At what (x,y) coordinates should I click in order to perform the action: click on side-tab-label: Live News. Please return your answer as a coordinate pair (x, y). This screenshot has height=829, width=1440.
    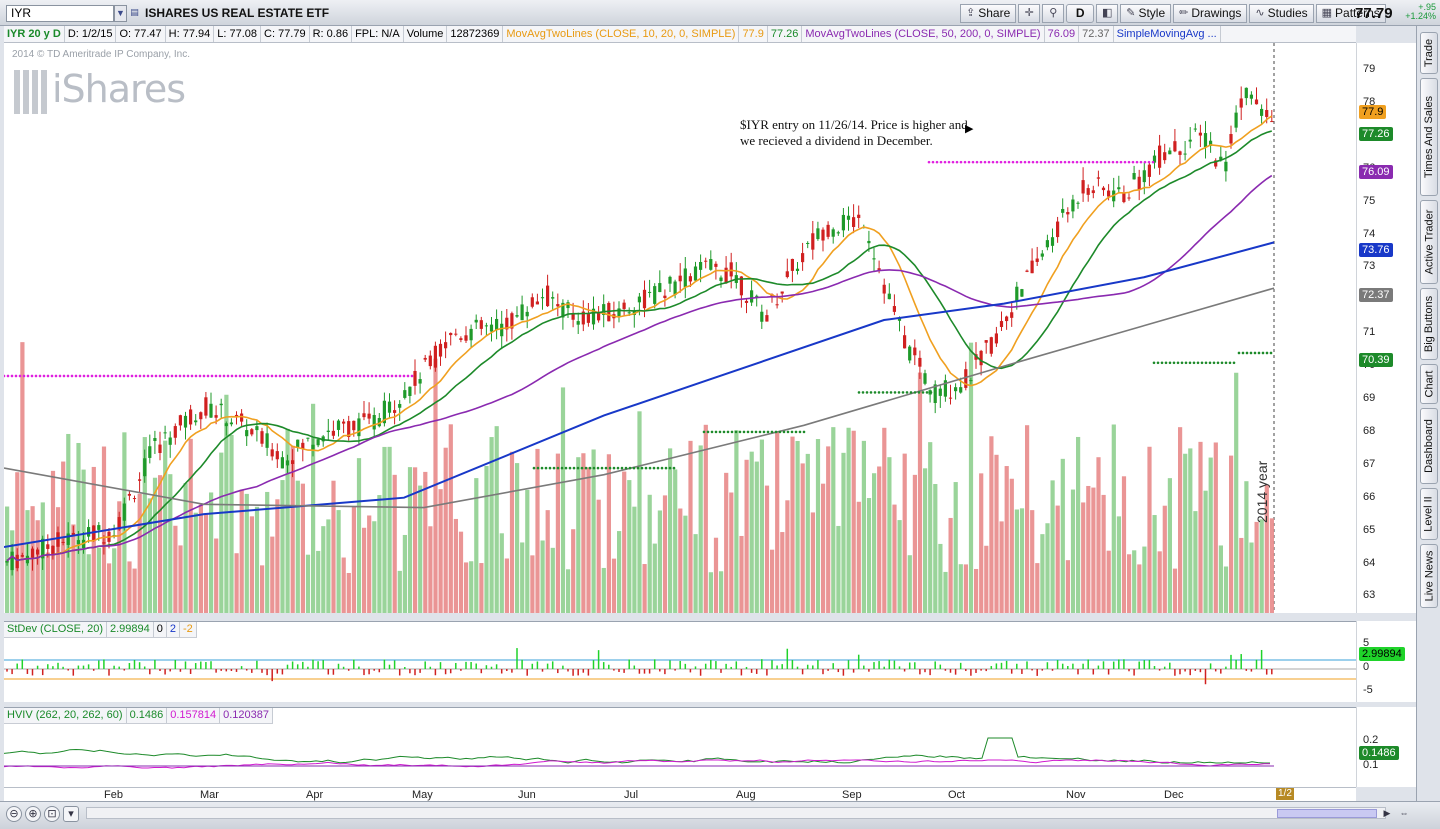
    Looking at the image, I should click on (1429, 576).